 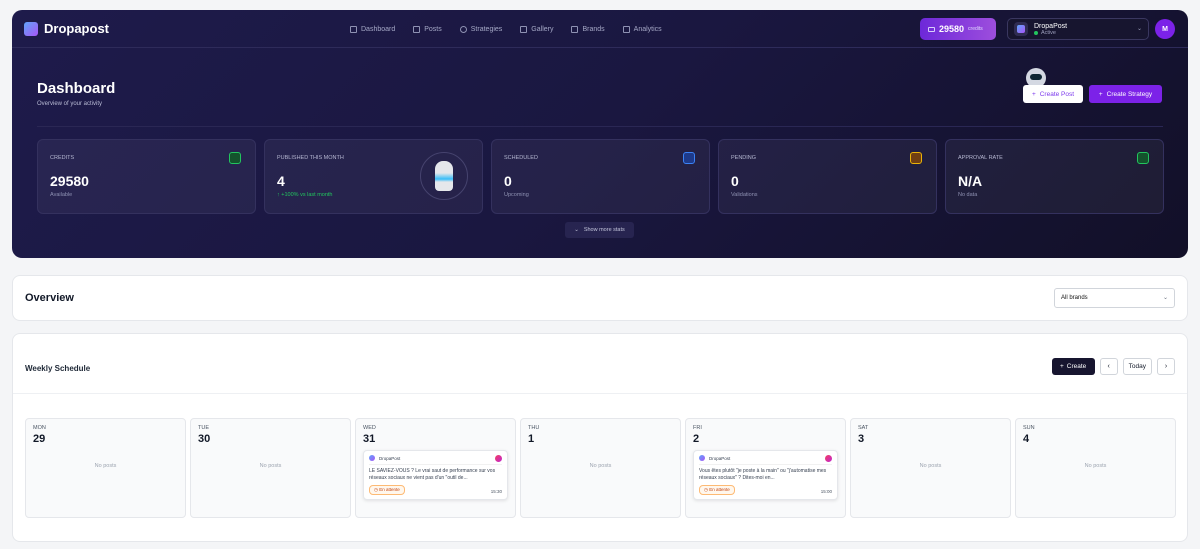 I want to click on nav-dashboard: Dashboard, so click(x=372, y=29).